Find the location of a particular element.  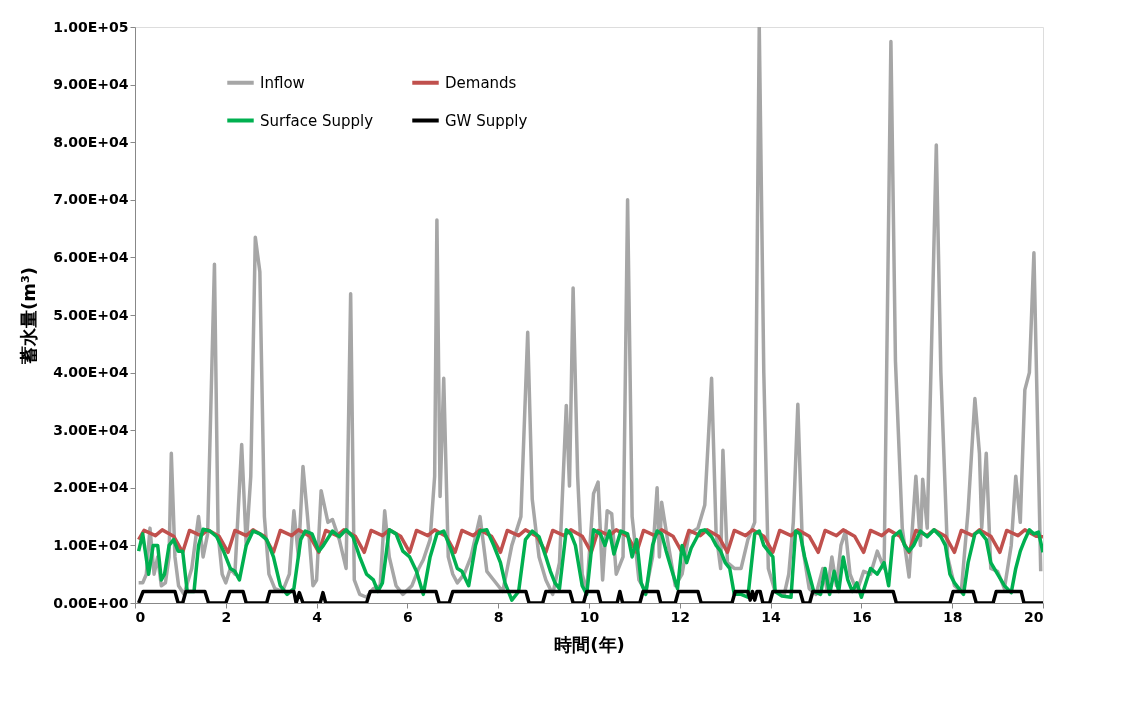

y-tick-label: 2.00E+04 is located at coordinates (91, 487).